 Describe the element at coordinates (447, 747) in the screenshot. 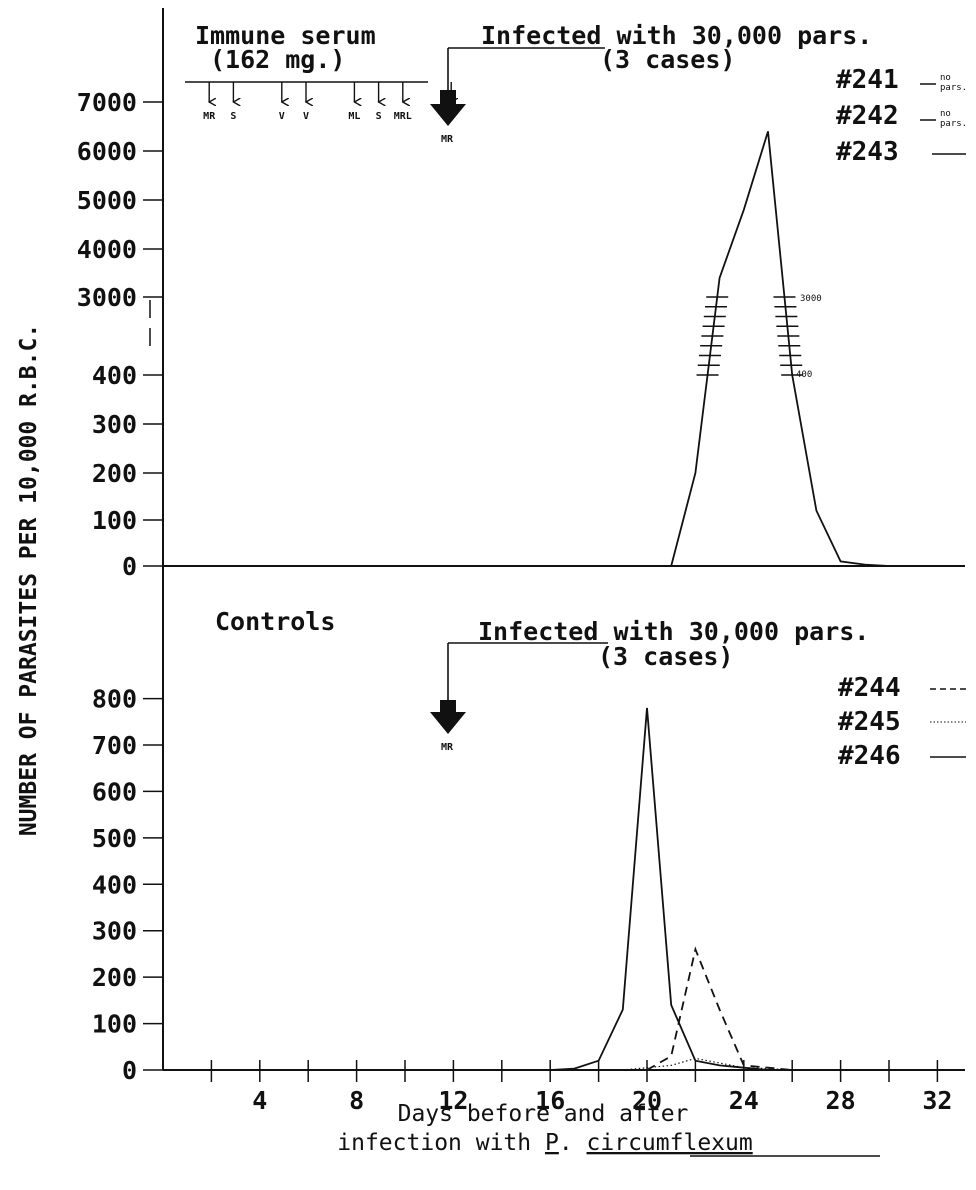

I see `lower-infection-marker-label: MR` at that location.